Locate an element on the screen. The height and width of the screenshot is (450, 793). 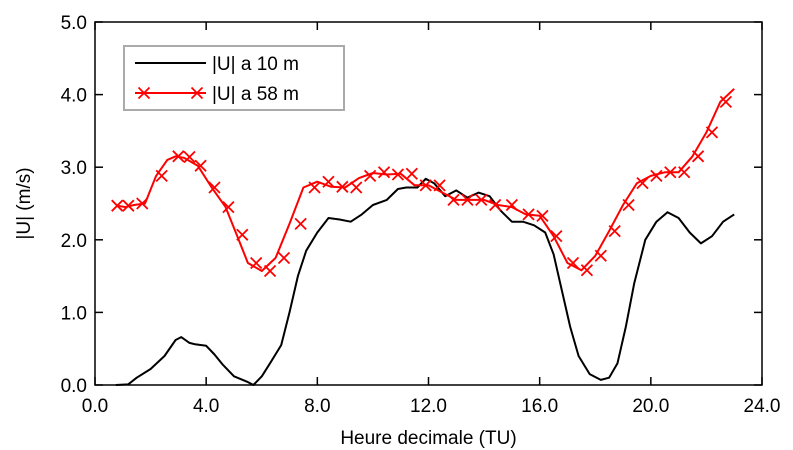
y-tick-label: 3.0 is located at coordinates (74, 168).